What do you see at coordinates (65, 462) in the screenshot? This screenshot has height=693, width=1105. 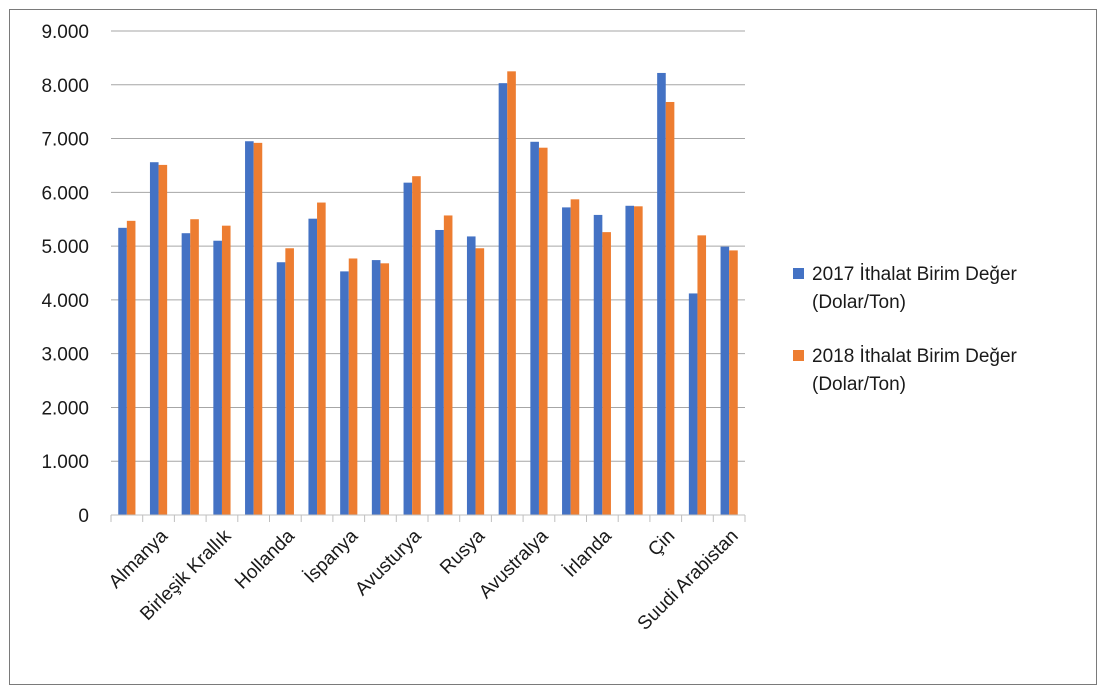 I see `y-tick-label: 1.000` at bounding box center [65, 462].